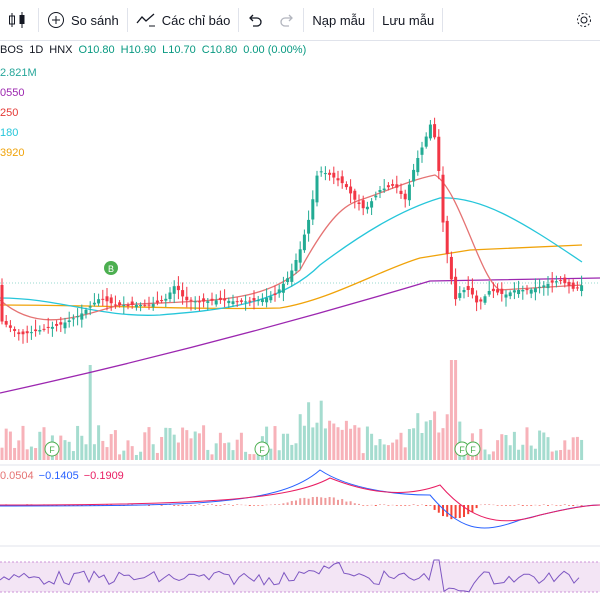 Image resolution: width=600 pixels, height=600 pixels. I want to click on candle-style-button, so click(19, 20).